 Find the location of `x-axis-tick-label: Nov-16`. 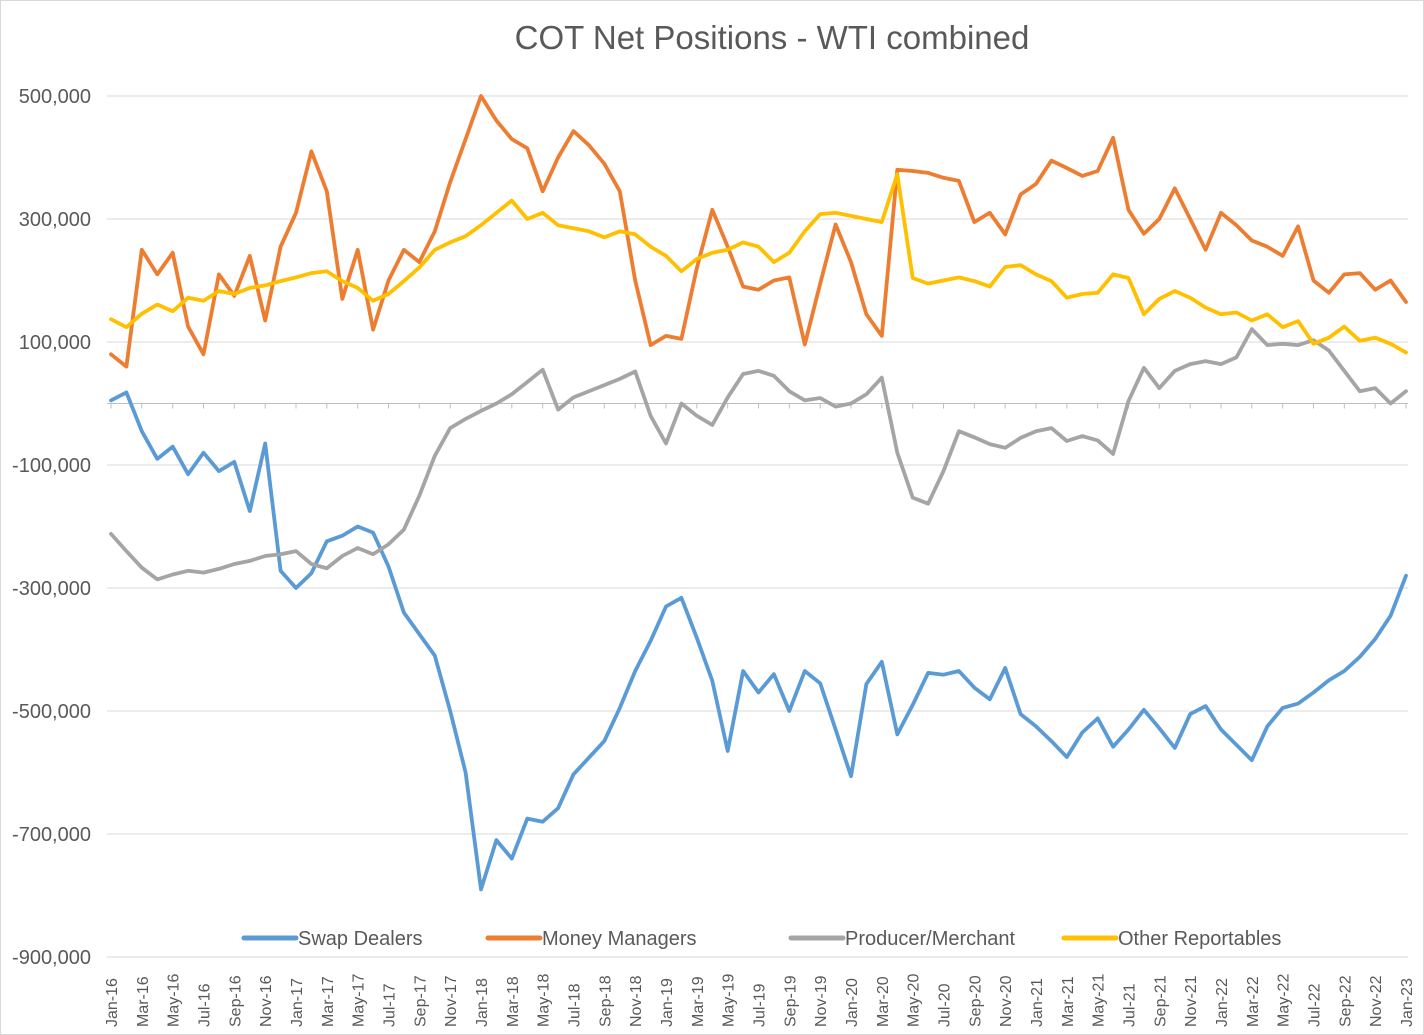

x-axis-tick-label: Nov-16 is located at coordinates (266, 1001).